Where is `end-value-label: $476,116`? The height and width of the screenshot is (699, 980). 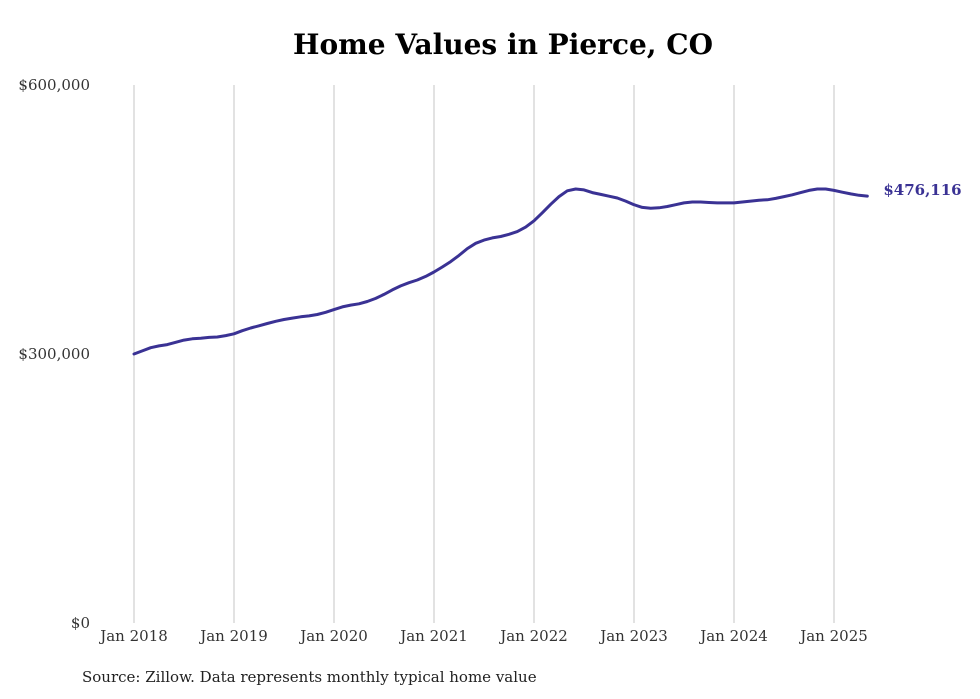
end-value-label: $476,116 is located at coordinates (922, 190).